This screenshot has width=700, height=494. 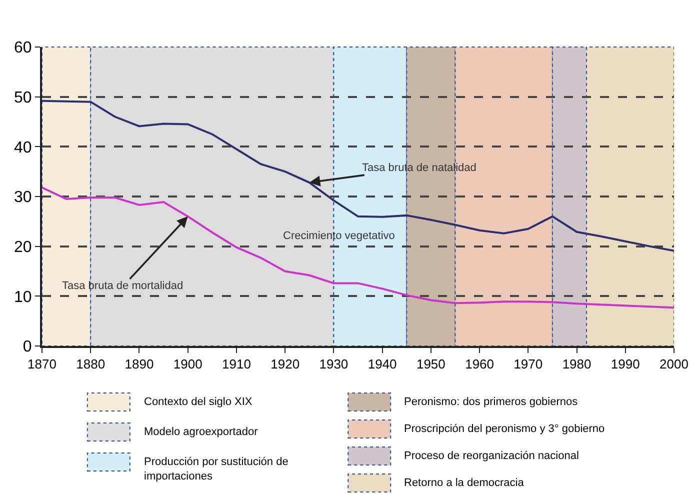 I want to click on y-tick-label: 60, so click(x=23, y=48).